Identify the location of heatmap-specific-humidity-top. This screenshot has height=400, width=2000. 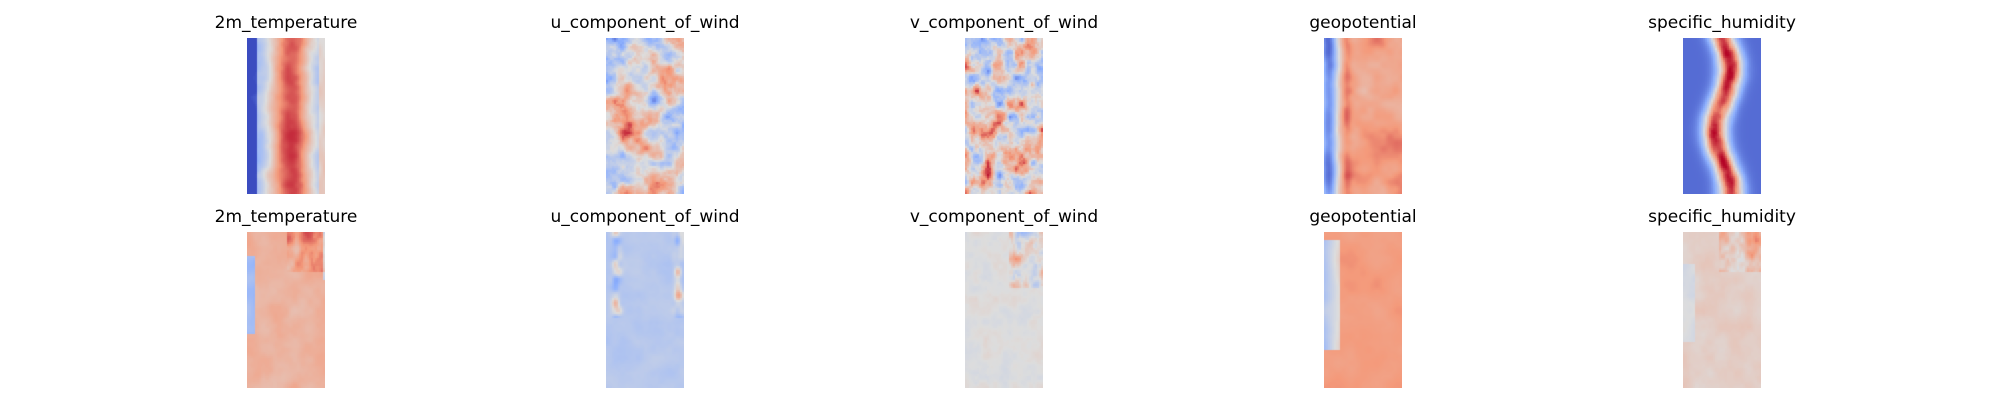
(1722, 116).